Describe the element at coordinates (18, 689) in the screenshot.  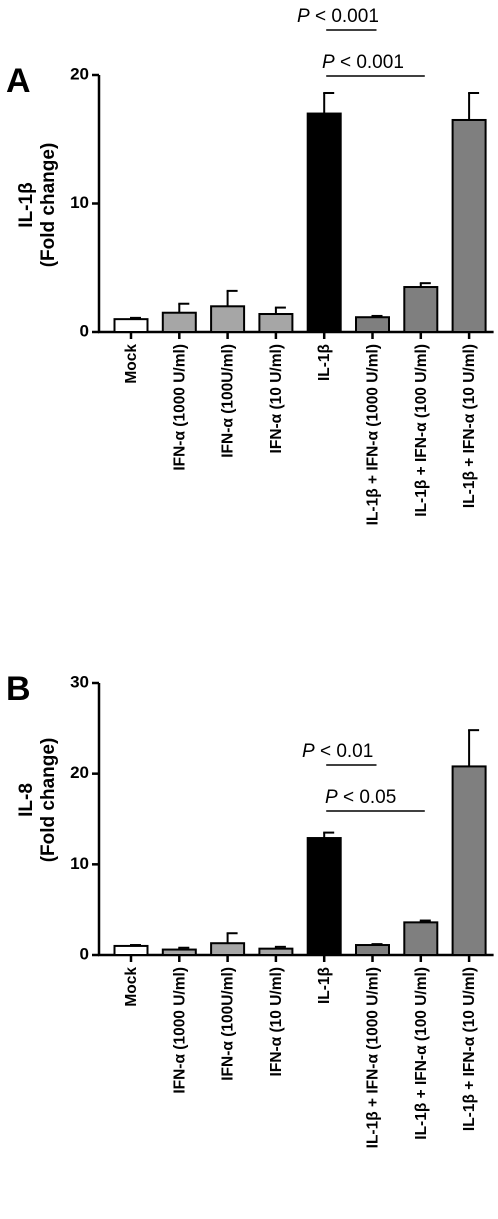
I see `panel-letter: B` at that location.